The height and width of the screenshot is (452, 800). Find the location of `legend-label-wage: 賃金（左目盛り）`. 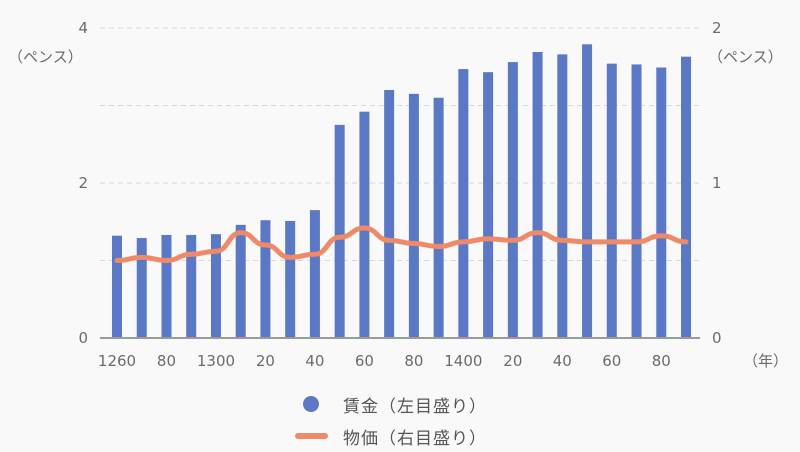

legend-label-wage: 賃金（左目盛り） is located at coordinates (415, 406).